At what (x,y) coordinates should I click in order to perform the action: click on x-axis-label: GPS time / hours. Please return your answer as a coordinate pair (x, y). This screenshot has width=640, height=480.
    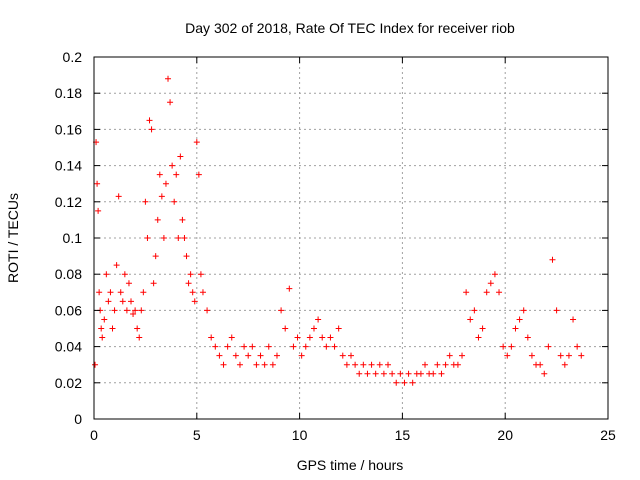
    Looking at the image, I should click on (350, 465).